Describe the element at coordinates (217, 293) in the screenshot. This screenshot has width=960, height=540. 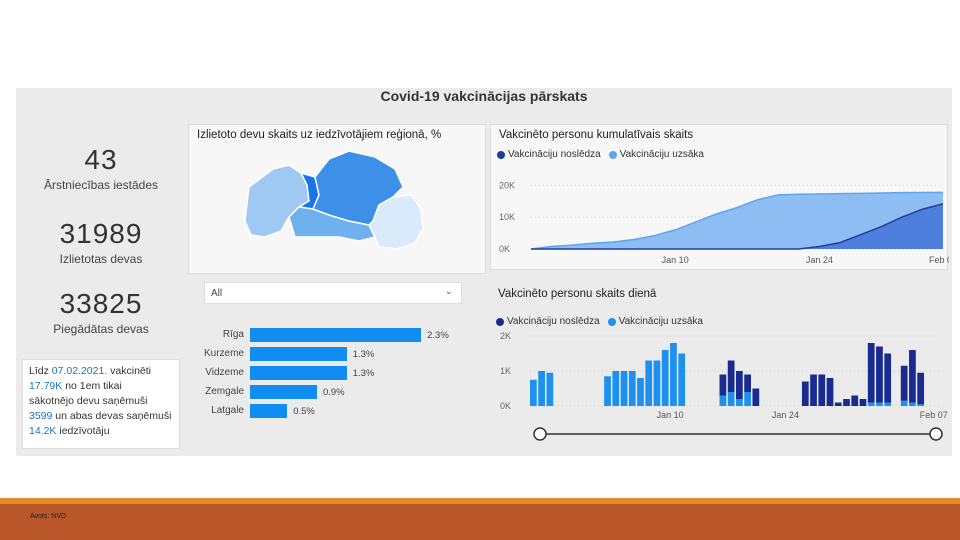
I see `dropdown-value: All` at that location.